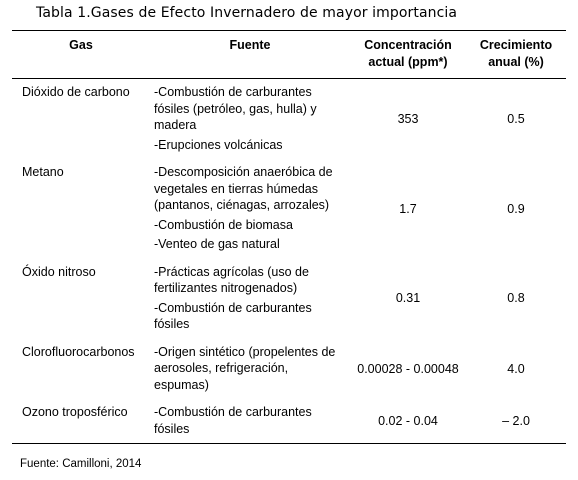  Describe the element at coordinates (516, 298) in the screenshot. I see `growth-cell: 0.8` at that location.